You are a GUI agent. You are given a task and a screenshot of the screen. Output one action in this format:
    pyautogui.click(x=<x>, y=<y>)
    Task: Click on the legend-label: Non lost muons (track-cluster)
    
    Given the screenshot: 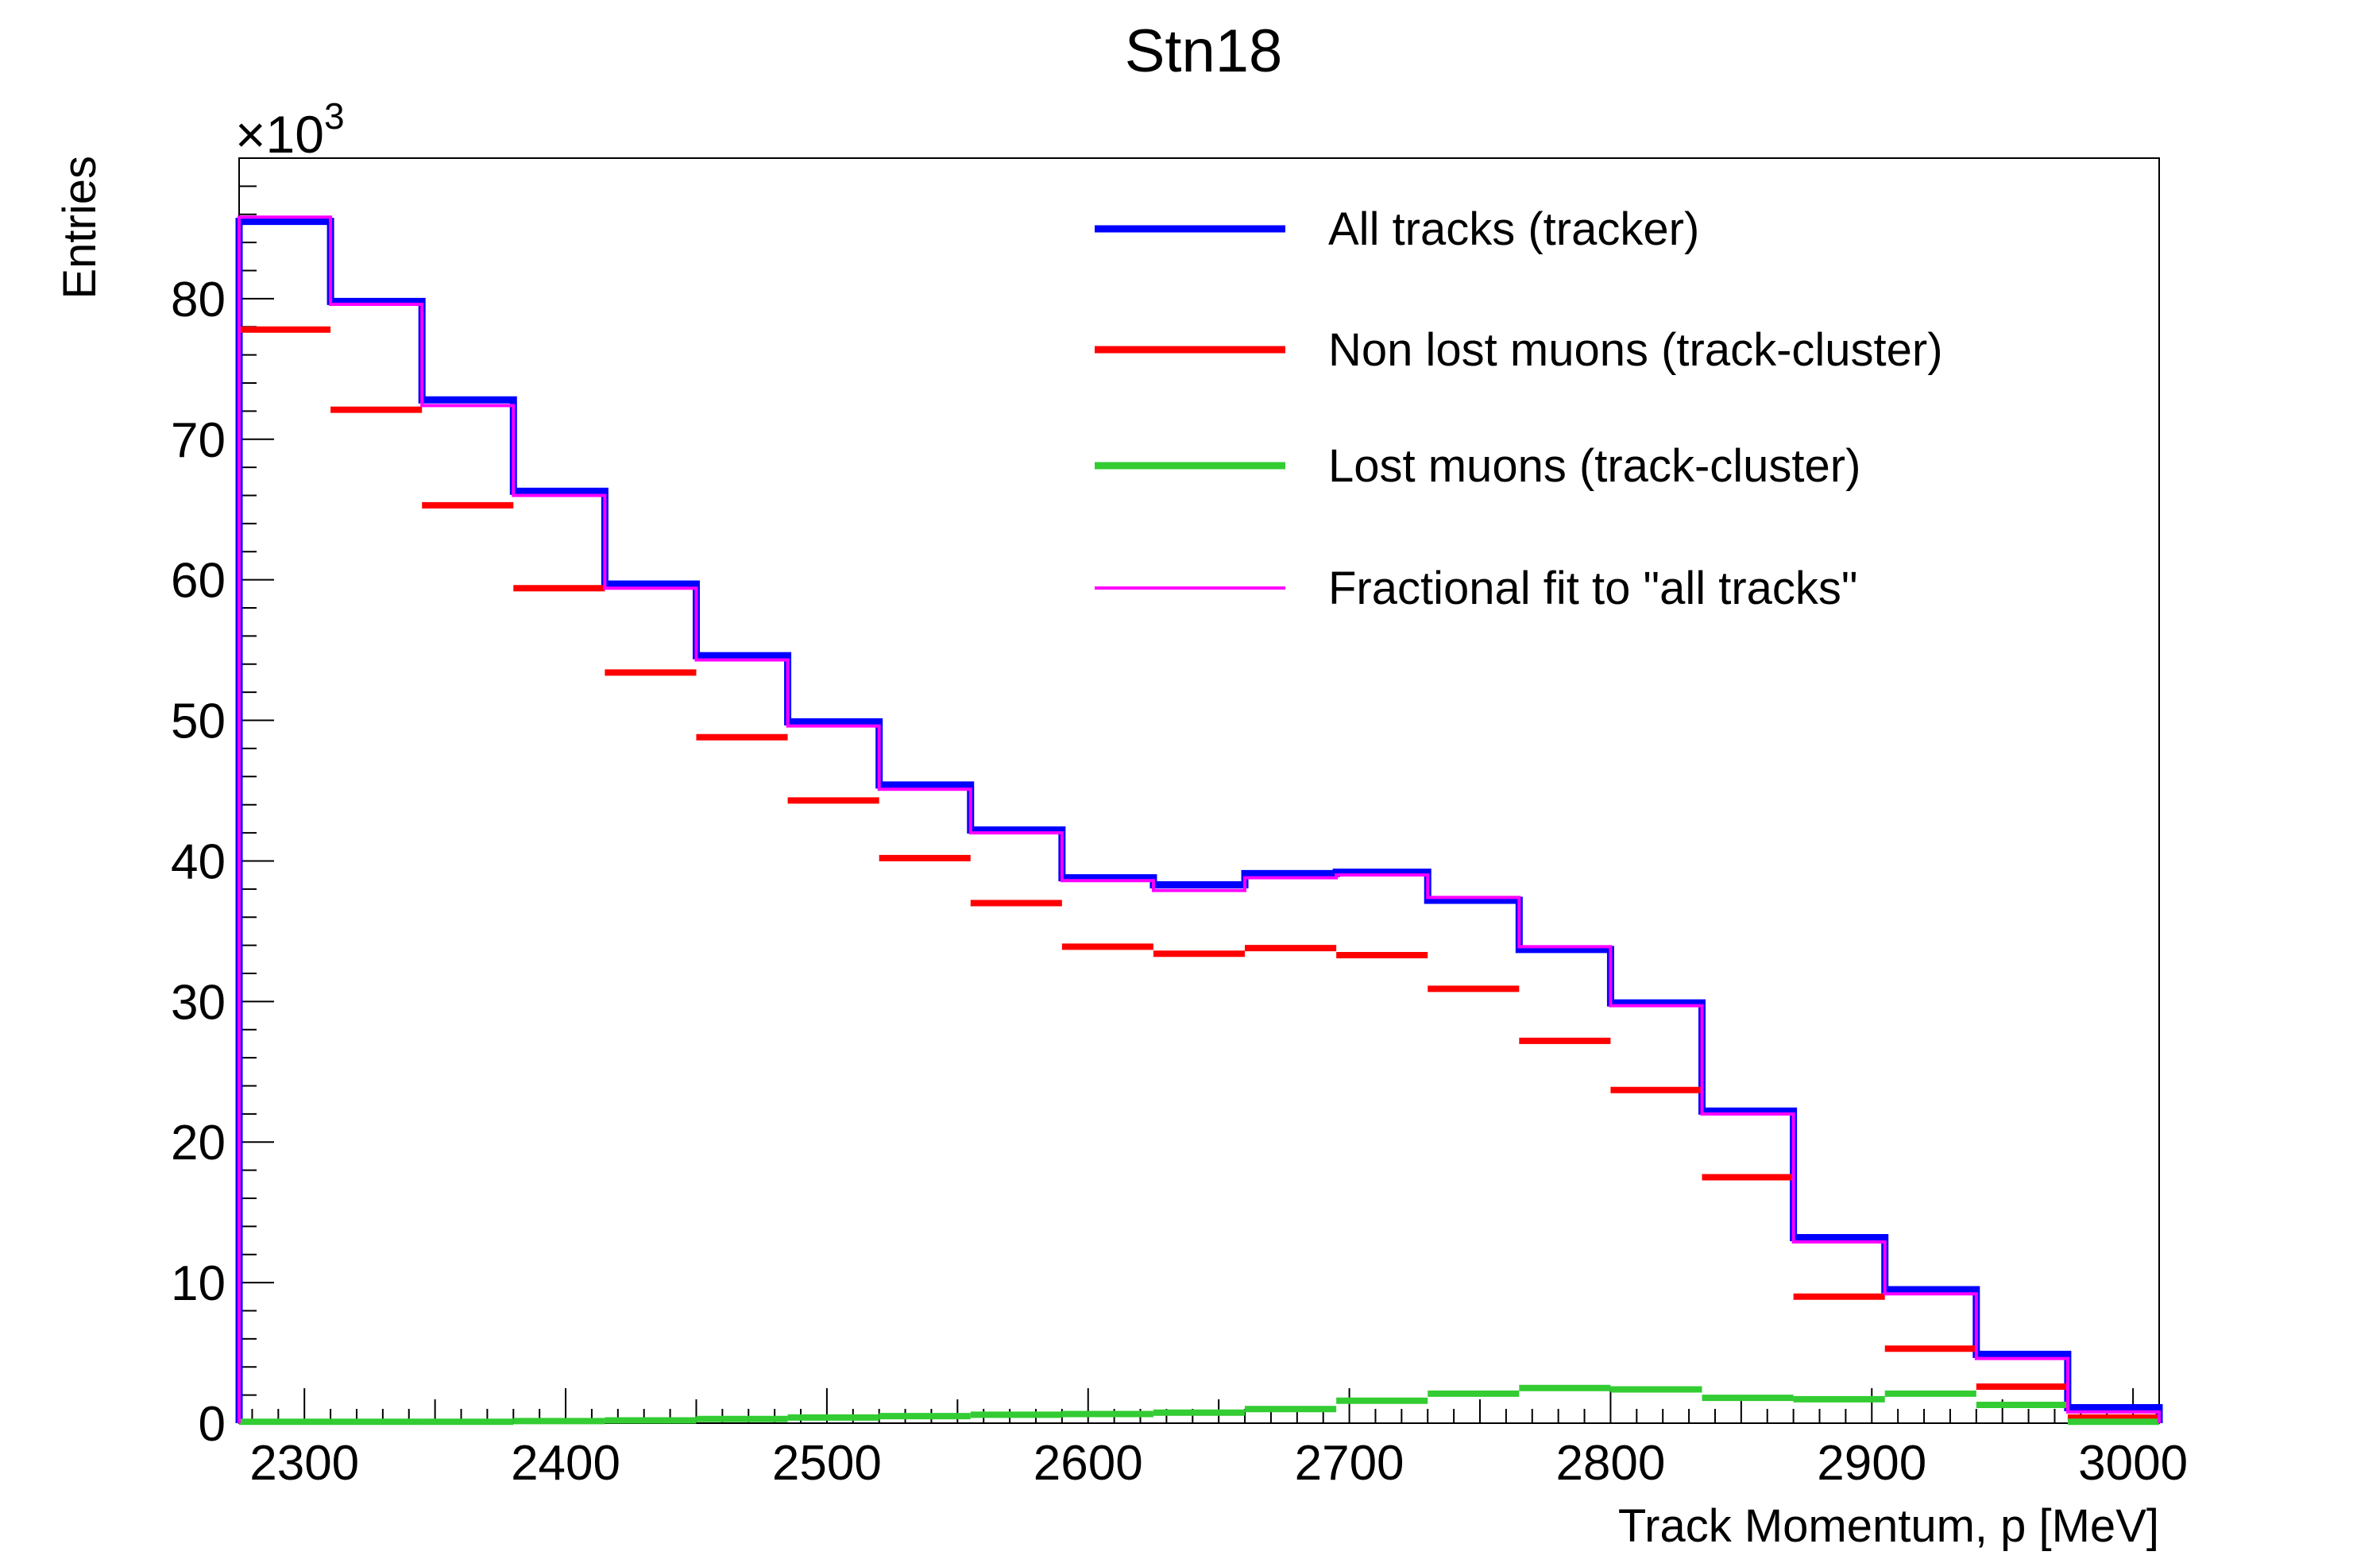 What is the action you would take?
    pyautogui.click(x=1635, y=350)
    